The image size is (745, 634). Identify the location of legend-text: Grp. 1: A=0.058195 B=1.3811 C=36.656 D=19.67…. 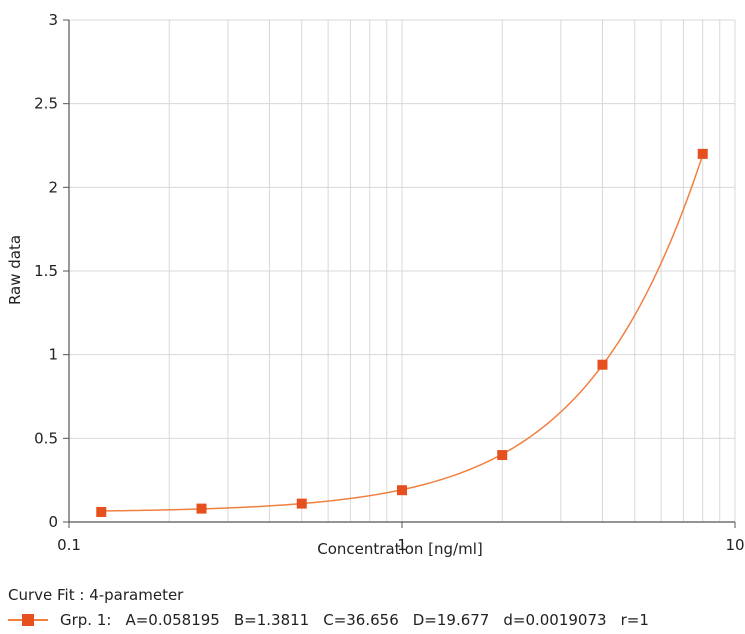
(361, 620).